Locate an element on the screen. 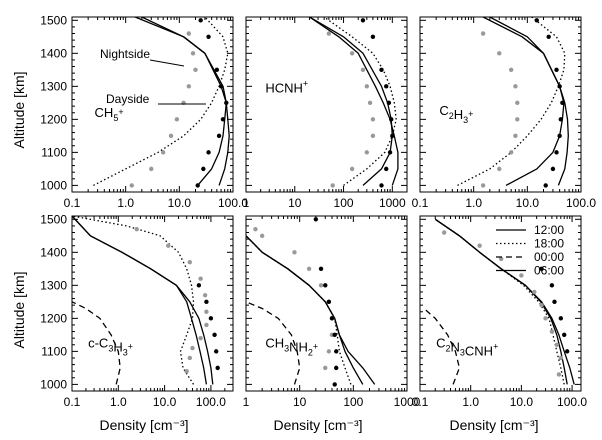 The width and height of the screenshot is (602, 440). y-tick-label: 1200 is located at coordinates (53, 119).